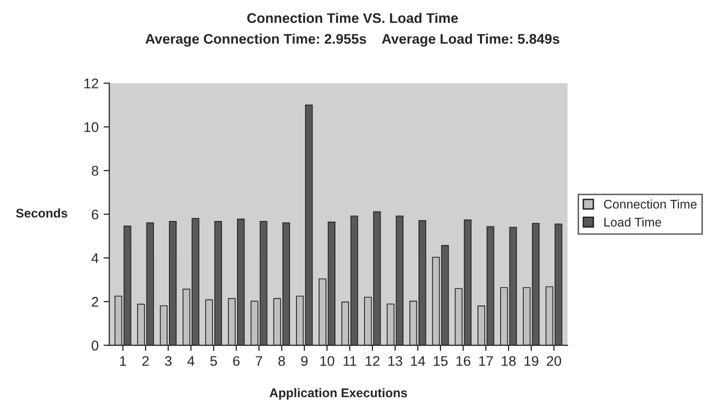  Describe the element at coordinates (91, 127) in the screenshot. I see `y-tick-label: 10` at that location.